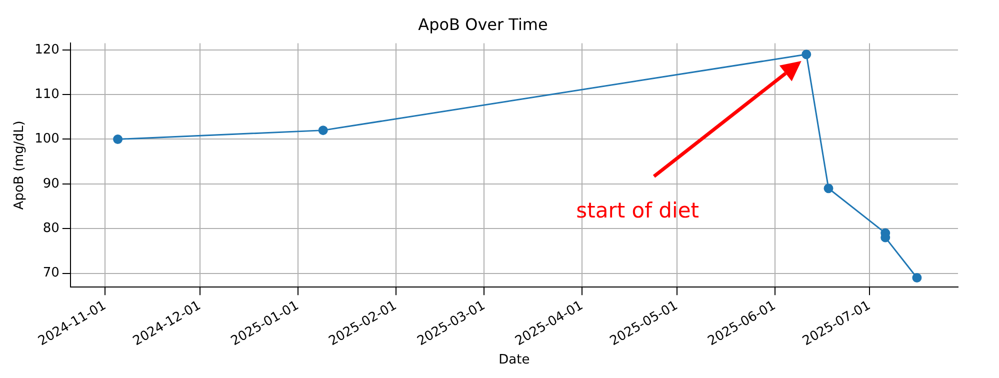  Describe the element at coordinates (51, 228) in the screenshot. I see `y-tick-label: 80` at that location.